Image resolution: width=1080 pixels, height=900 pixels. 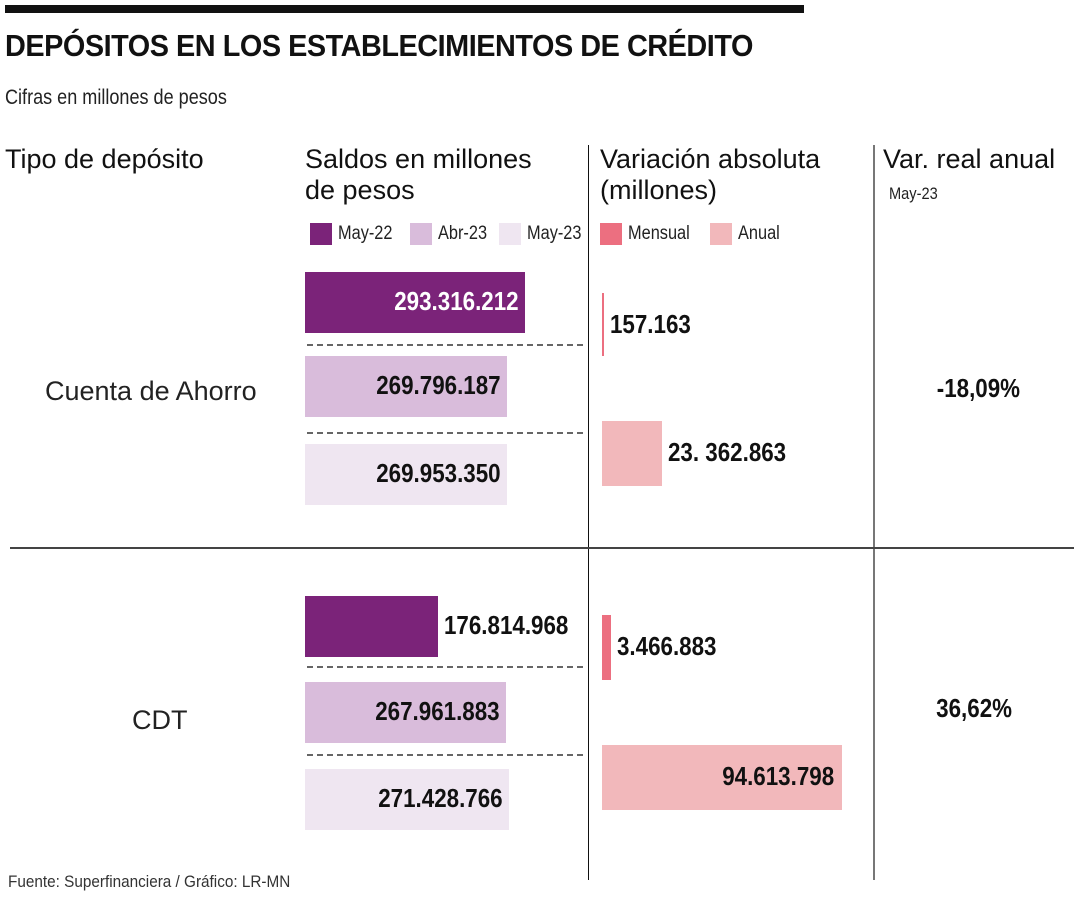 I want to click on column-header-saldos-line1: Saldos en millones, so click(x=418, y=159).